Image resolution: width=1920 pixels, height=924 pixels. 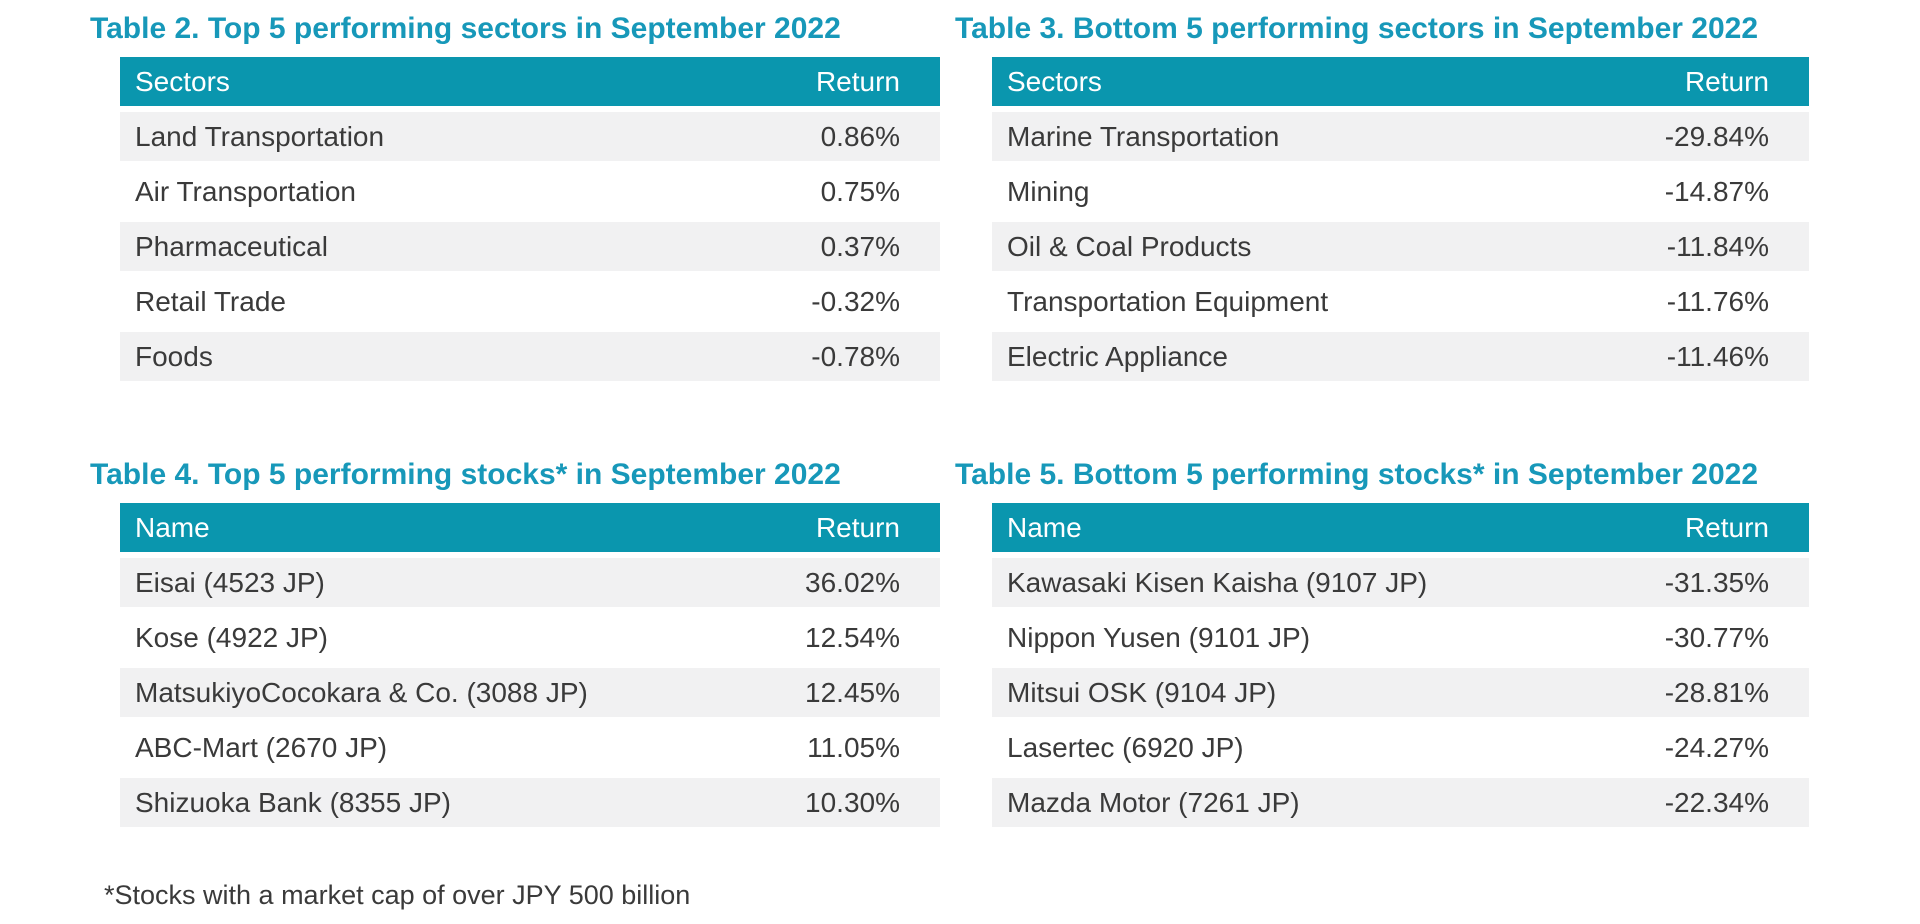 What do you see at coordinates (1274, 692) in the screenshot?
I see `stock-name-cell: Mitsui OSK (9104 JP)` at bounding box center [1274, 692].